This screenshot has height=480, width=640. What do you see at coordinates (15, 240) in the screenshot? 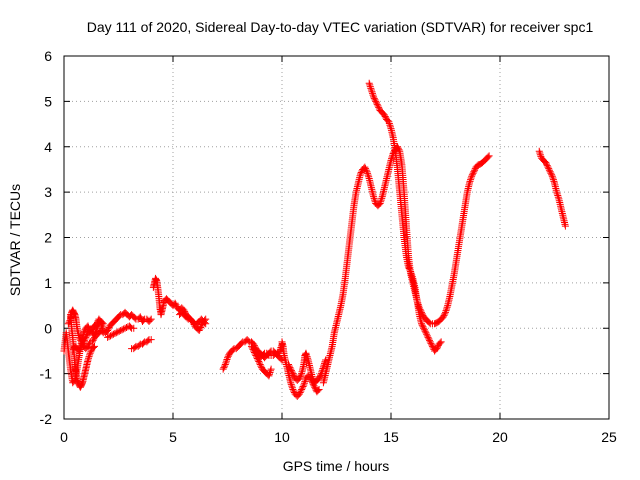
I see `y-axis-label: SDTVAR / TECUs` at bounding box center [15, 240].